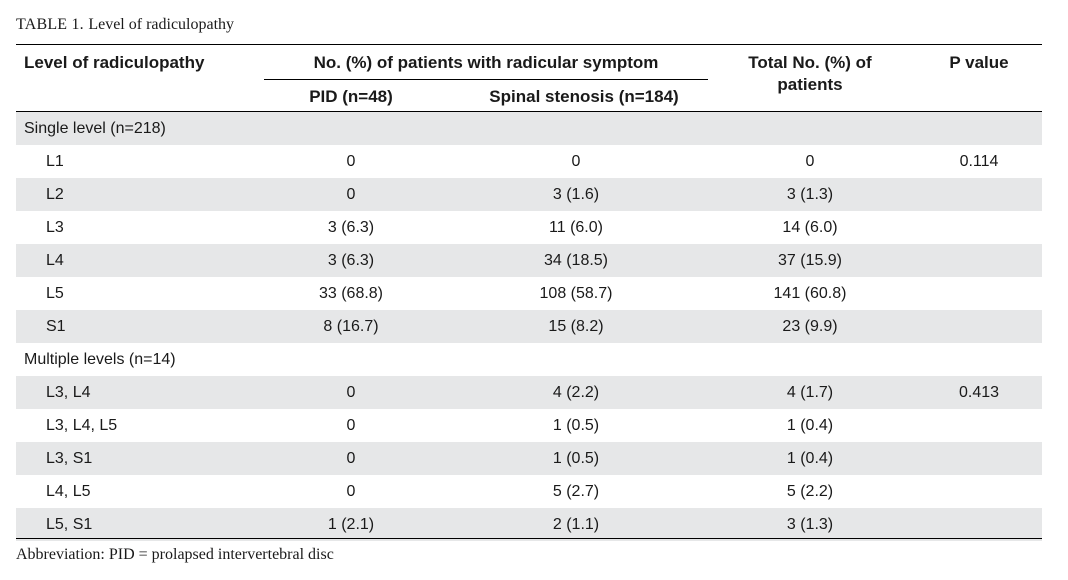 This screenshot has width=1068, height=580. Describe the element at coordinates (529, 538) in the screenshot. I see `table-bottom-rule` at that location.